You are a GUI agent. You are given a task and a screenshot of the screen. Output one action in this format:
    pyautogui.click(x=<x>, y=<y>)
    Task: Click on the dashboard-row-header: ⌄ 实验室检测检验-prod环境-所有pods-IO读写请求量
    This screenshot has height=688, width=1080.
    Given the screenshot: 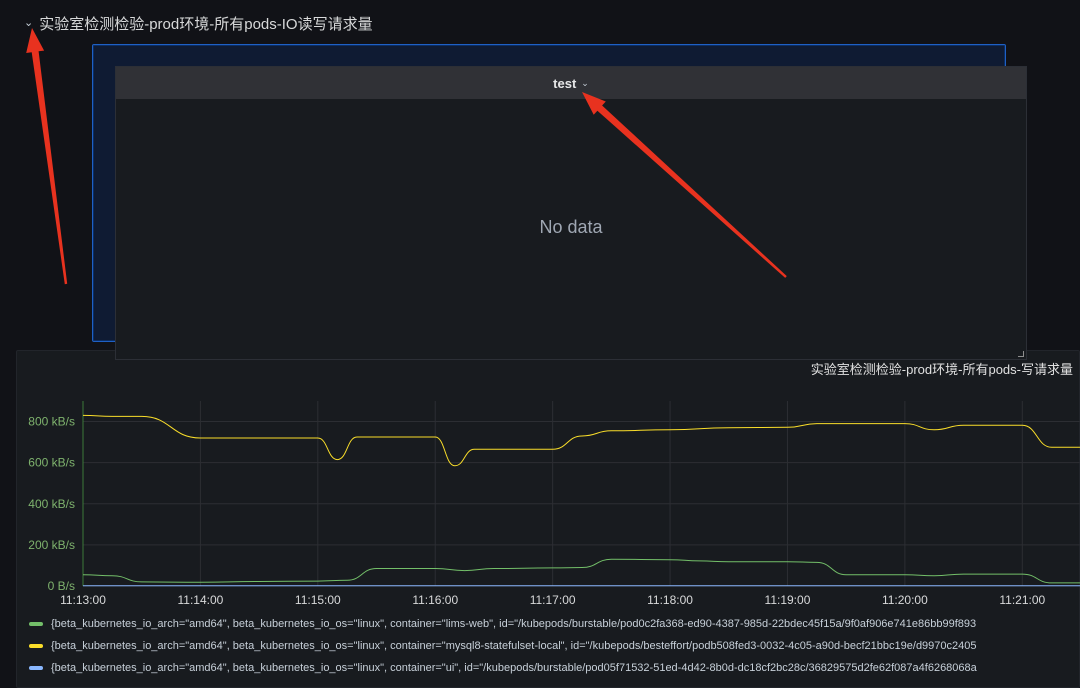 What is the action you would take?
    pyautogui.click(x=198, y=23)
    